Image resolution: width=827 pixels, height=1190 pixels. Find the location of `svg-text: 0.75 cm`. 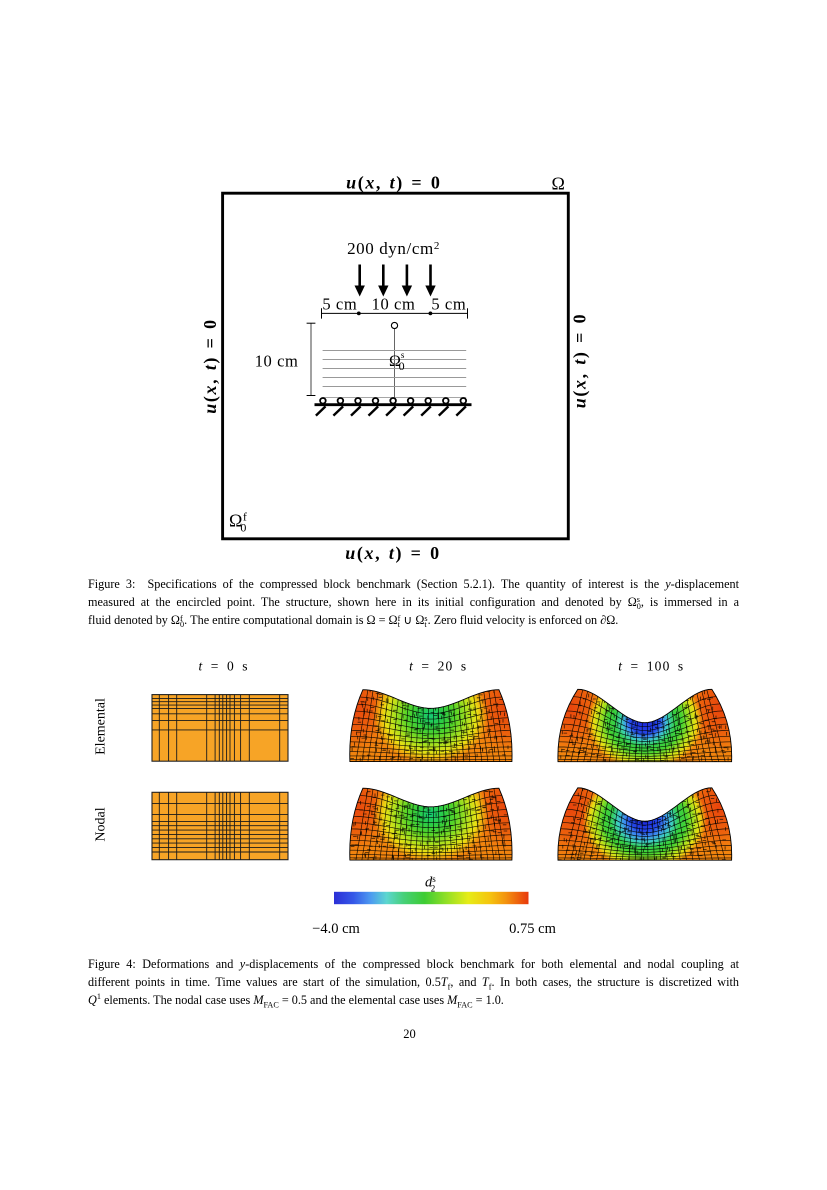

svg-text: 0.75 cm is located at coordinates (532, 929).